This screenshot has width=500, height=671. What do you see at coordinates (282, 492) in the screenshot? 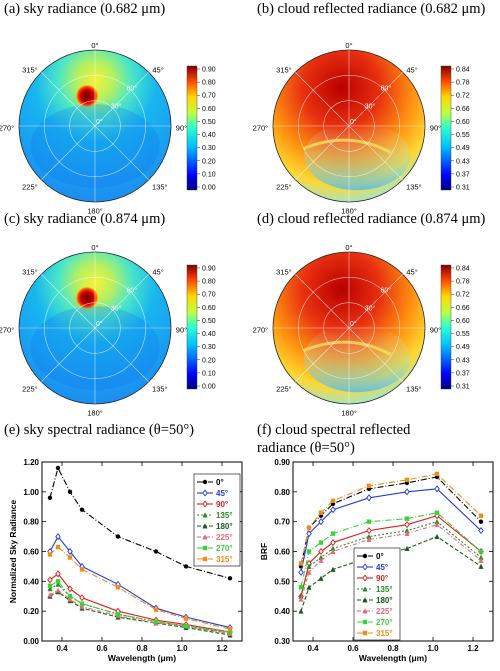
I see `y-tick-label: 0.80` at bounding box center [282, 492].